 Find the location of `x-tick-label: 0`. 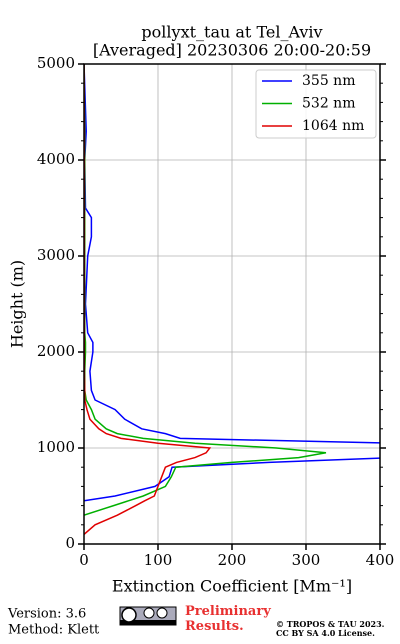

x-tick-label: 0 is located at coordinates (84, 560).